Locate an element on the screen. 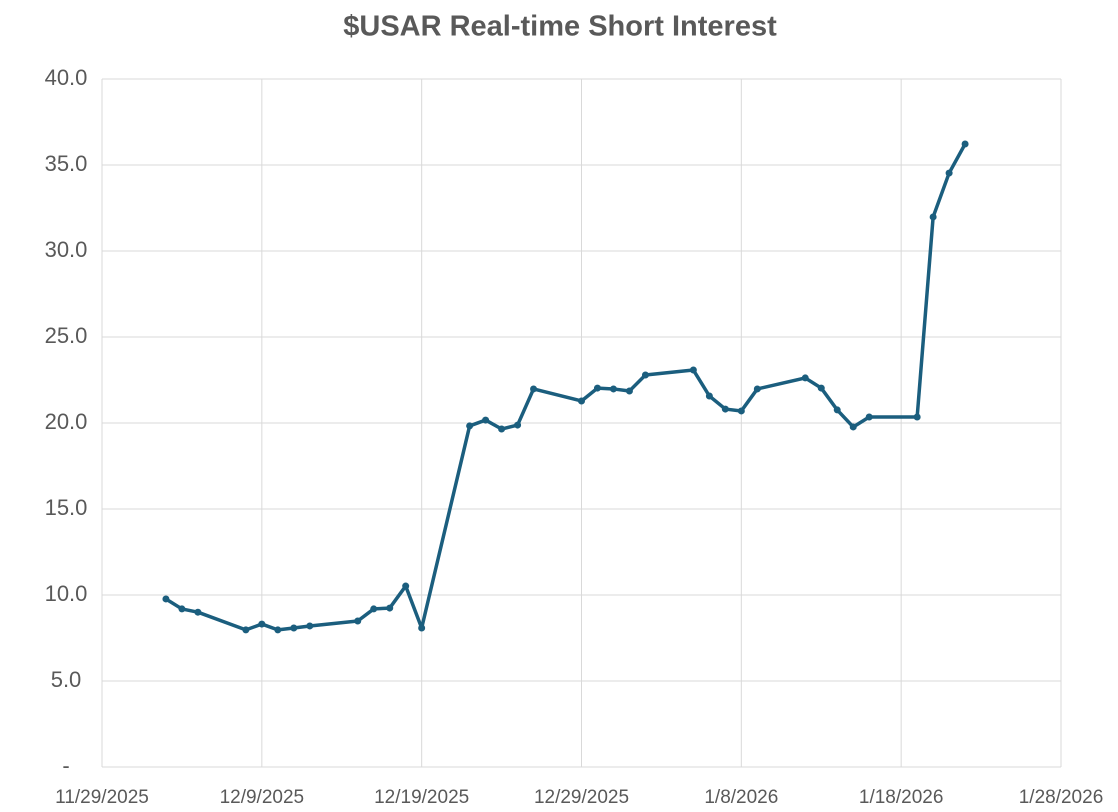 This screenshot has width=1118, height=812. x-tick-label: 12/9/2025 is located at coordinates (262, 797).